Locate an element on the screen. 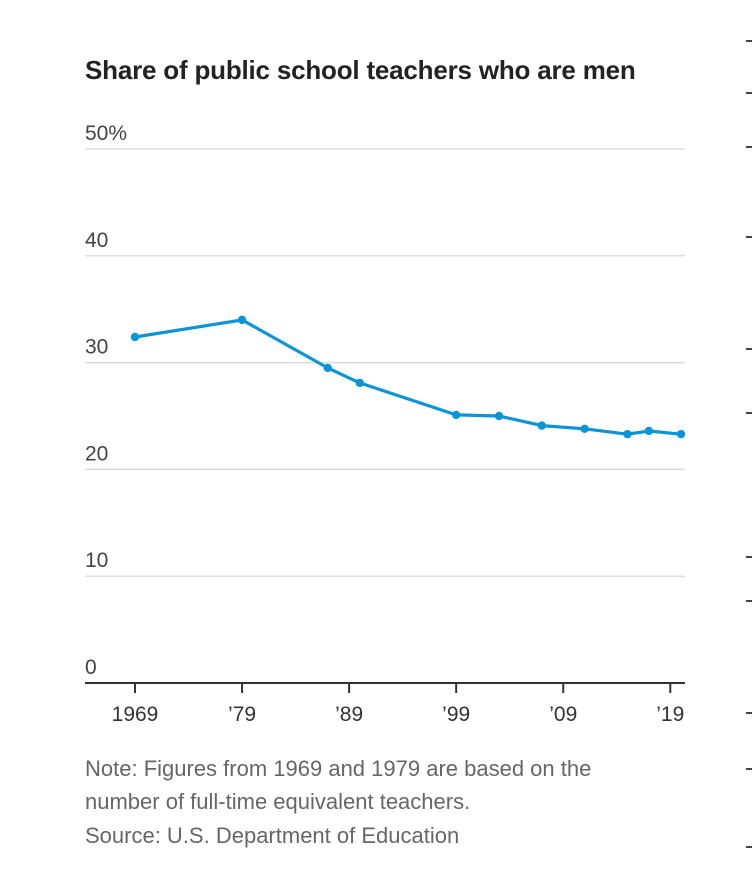 This screenshot has width=752, height=888. y-tick-label: 50% is located at coordinates (106, 133).